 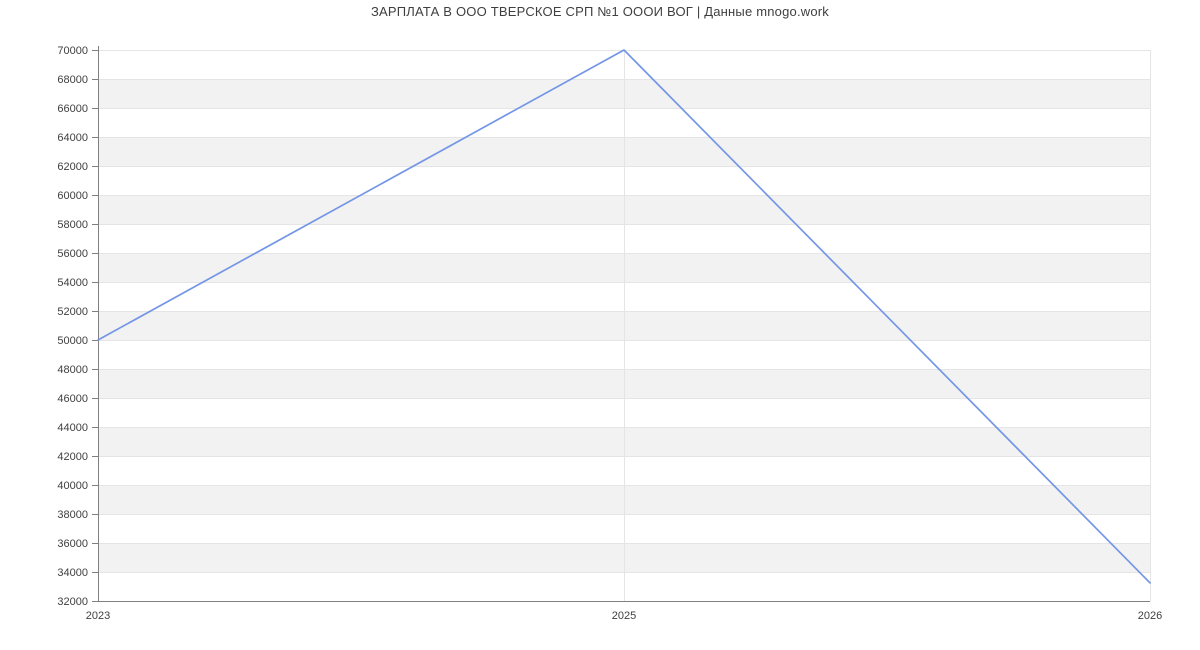 I want to click on y-tick-label: 56000, so click(x=72, y=254).